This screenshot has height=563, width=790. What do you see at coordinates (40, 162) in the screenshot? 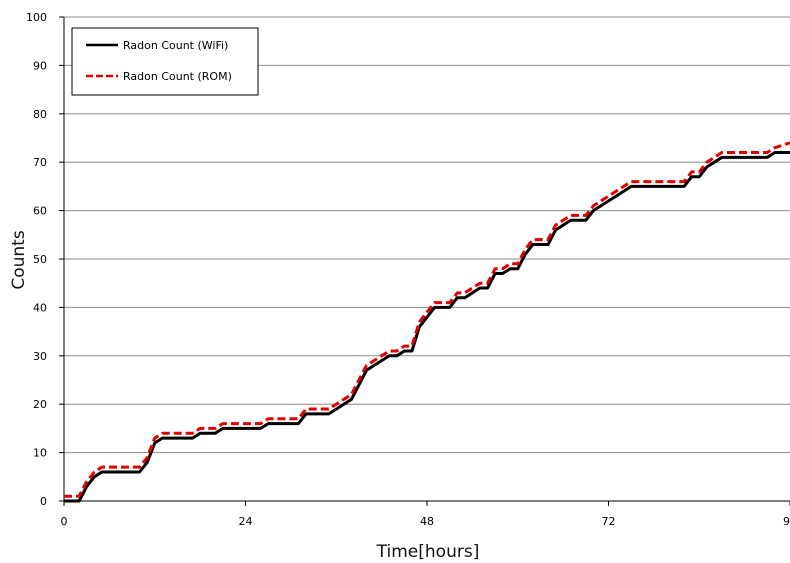
I see `y-tick-label: 70` at bounding box center [40, 162].